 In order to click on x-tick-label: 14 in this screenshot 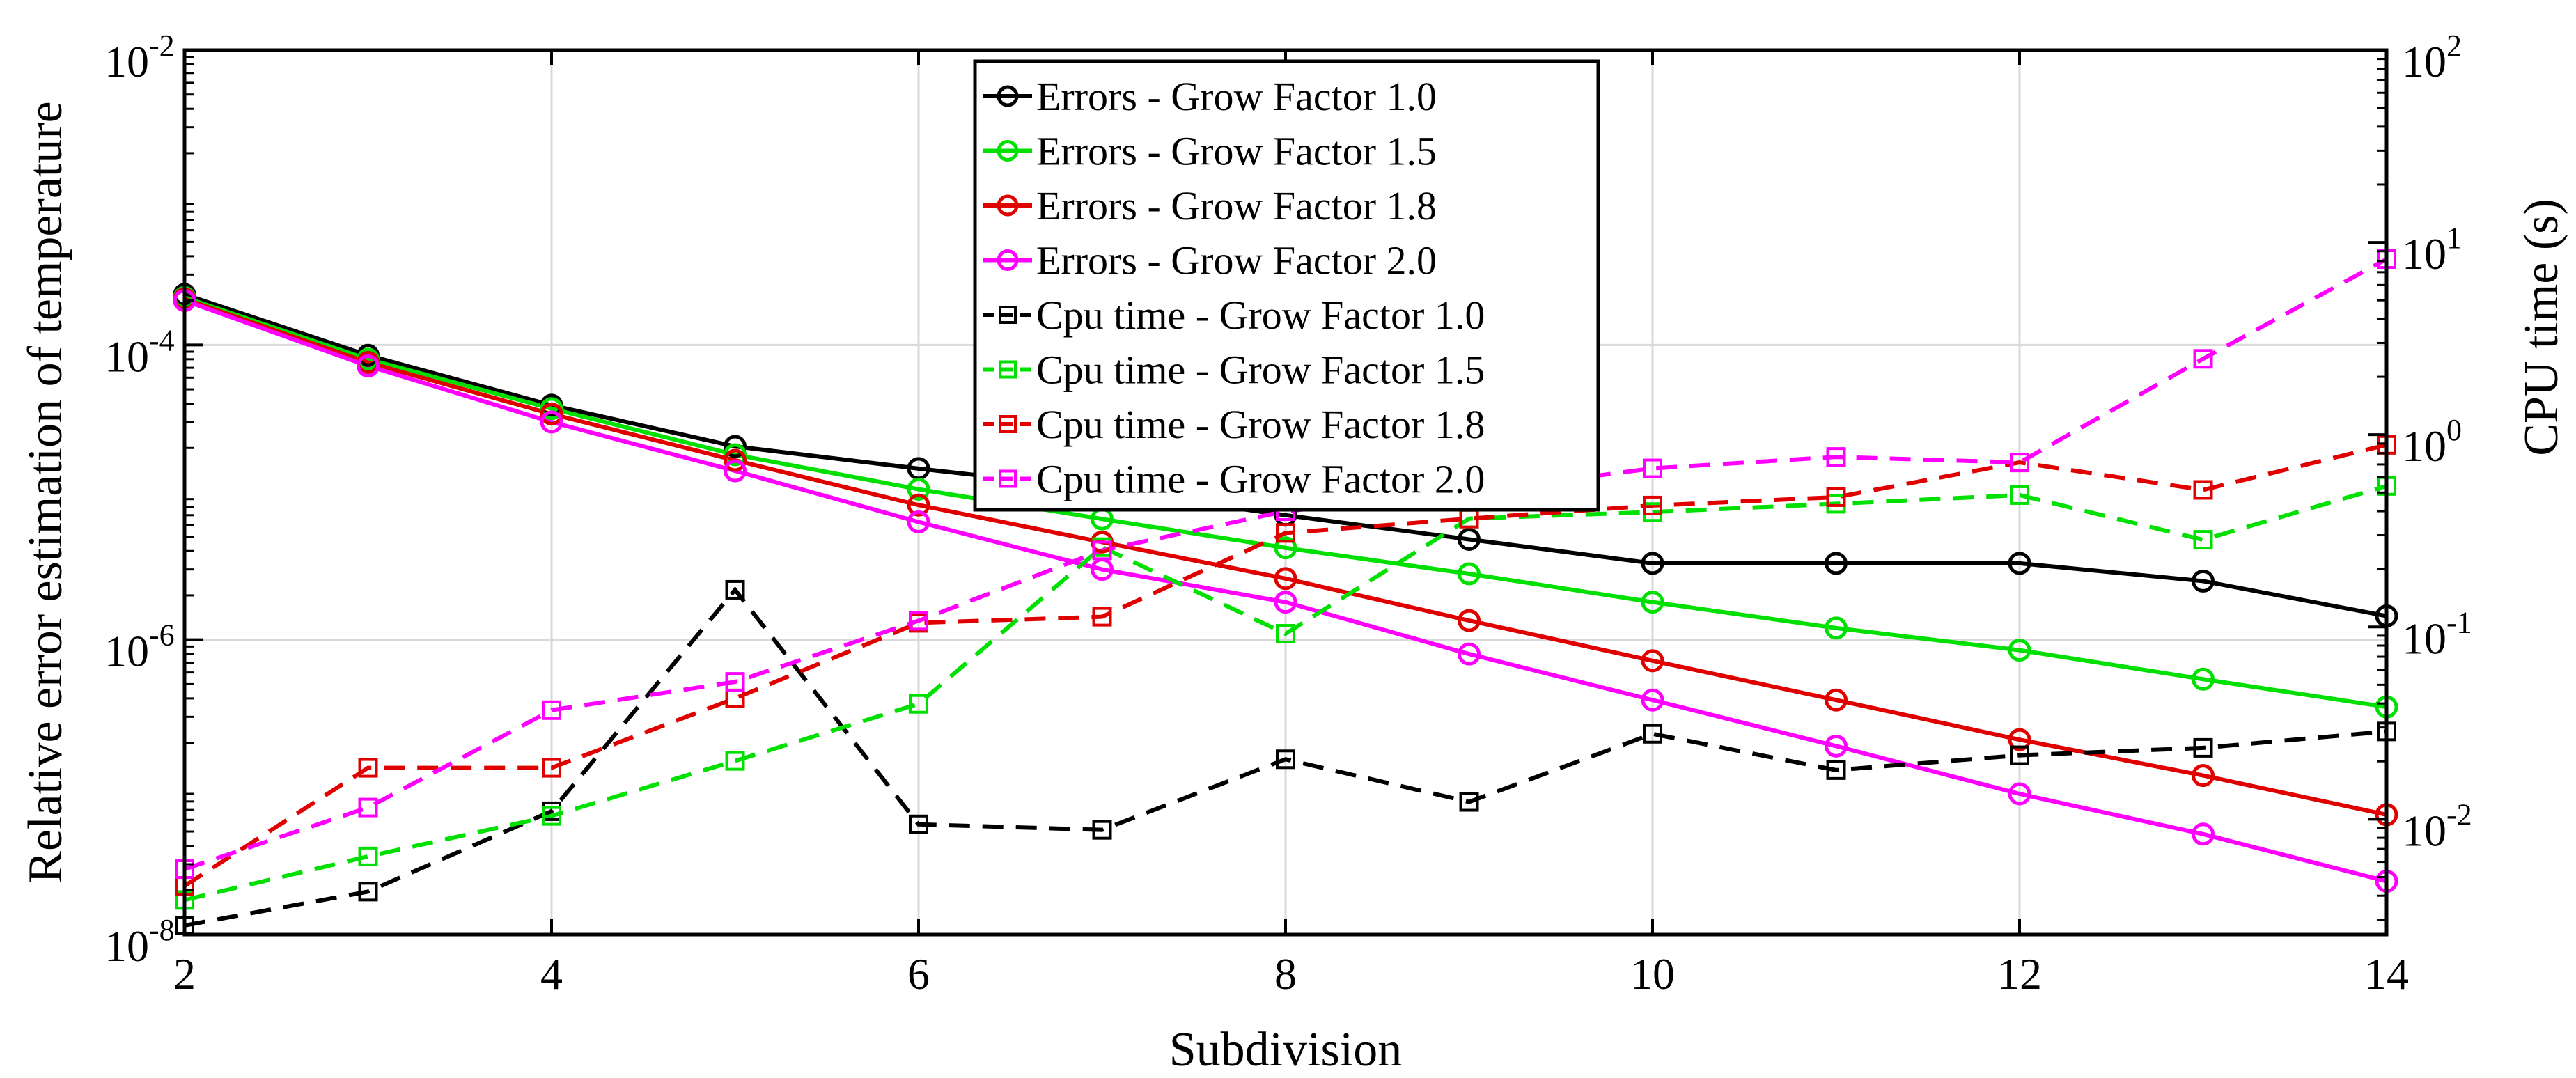, I will do `click(2386, 974)`.